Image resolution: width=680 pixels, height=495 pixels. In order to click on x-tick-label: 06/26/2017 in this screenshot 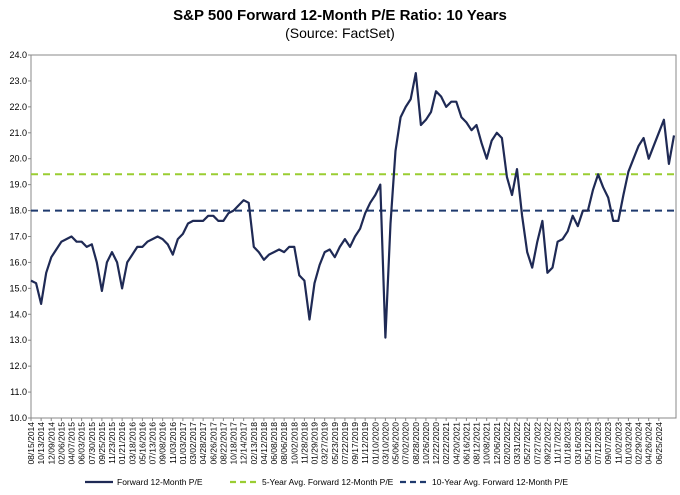, I will do `click(213, 443)`.